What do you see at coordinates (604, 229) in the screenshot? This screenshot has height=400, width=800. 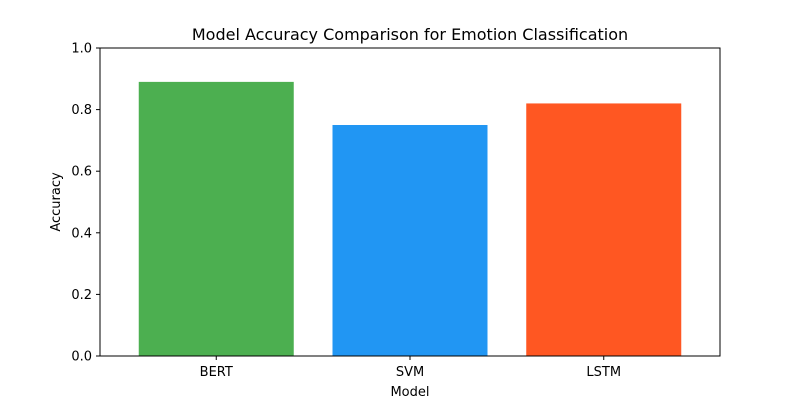 I see `bar-lstm` at bounding box center [604, 229].